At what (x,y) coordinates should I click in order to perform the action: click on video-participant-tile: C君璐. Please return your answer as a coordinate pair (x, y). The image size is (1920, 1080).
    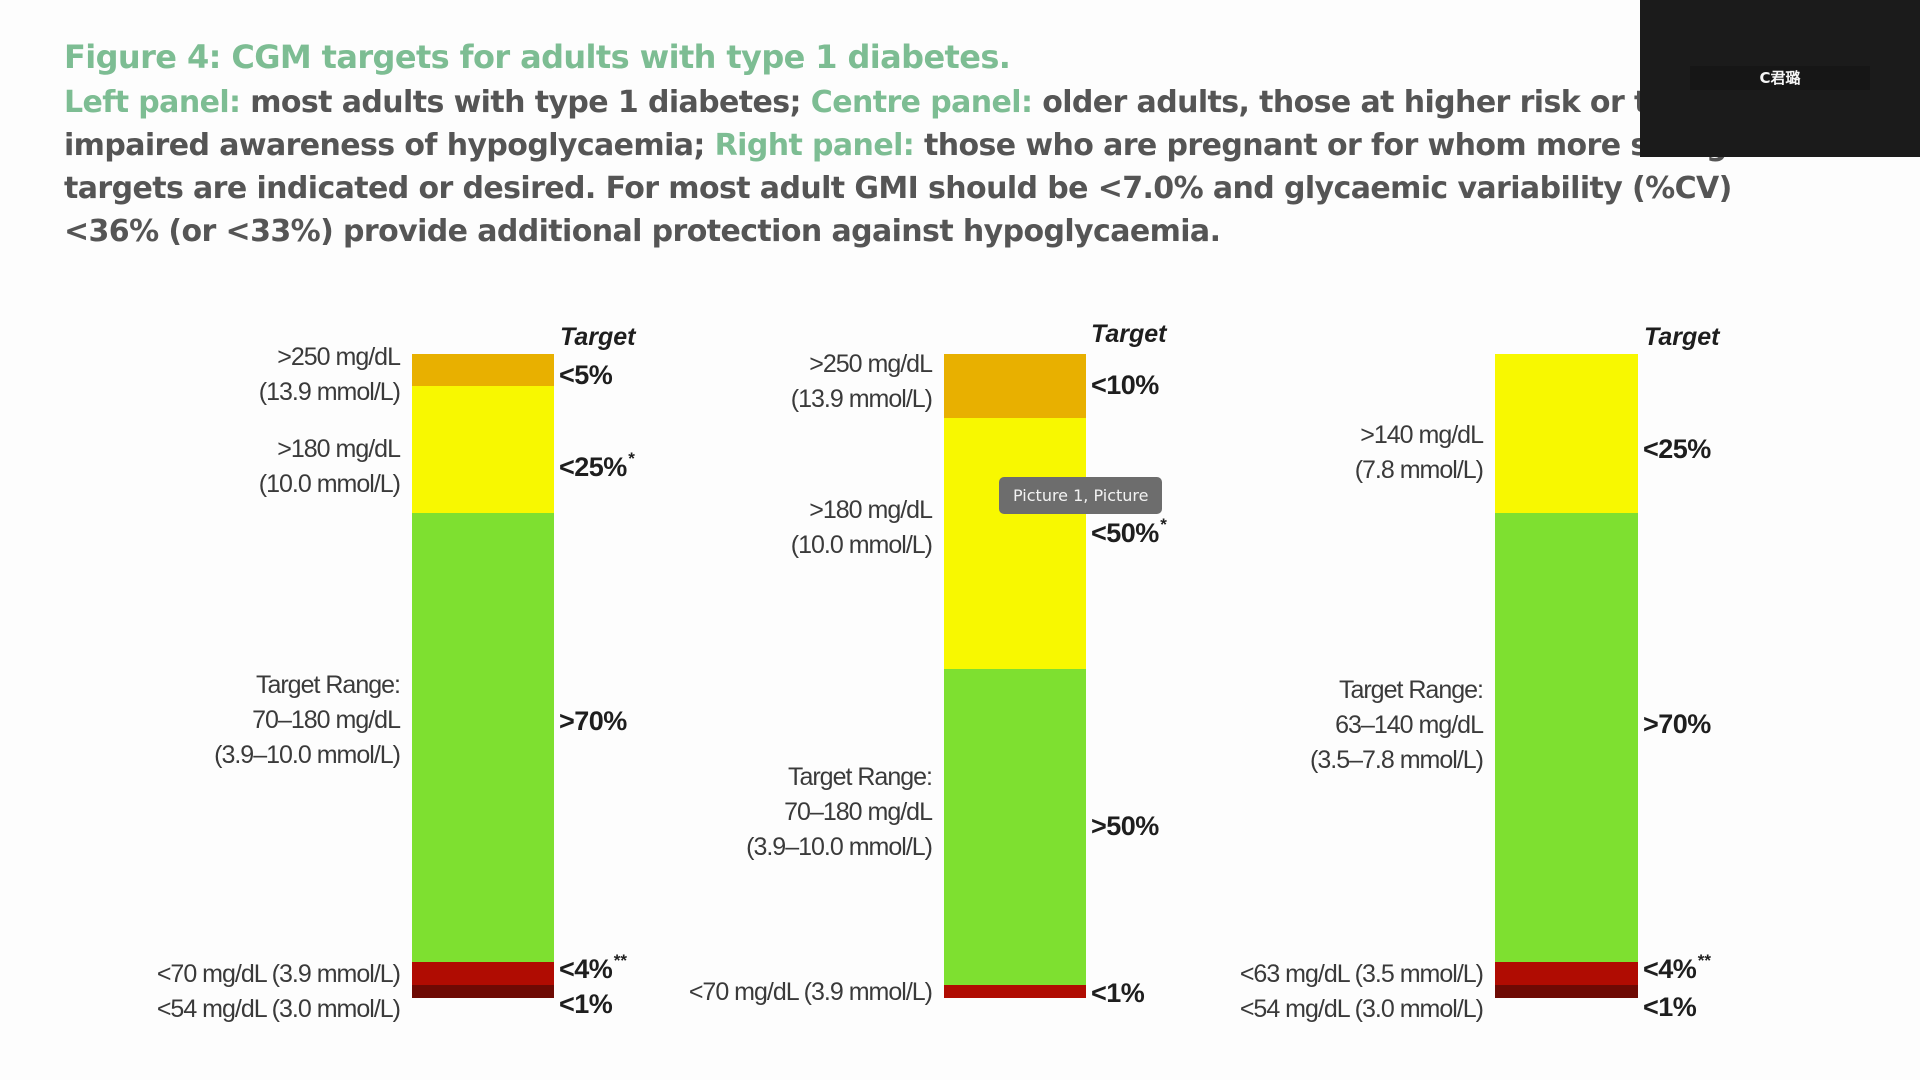
    Looking at the image, I should click on (1780, 78).